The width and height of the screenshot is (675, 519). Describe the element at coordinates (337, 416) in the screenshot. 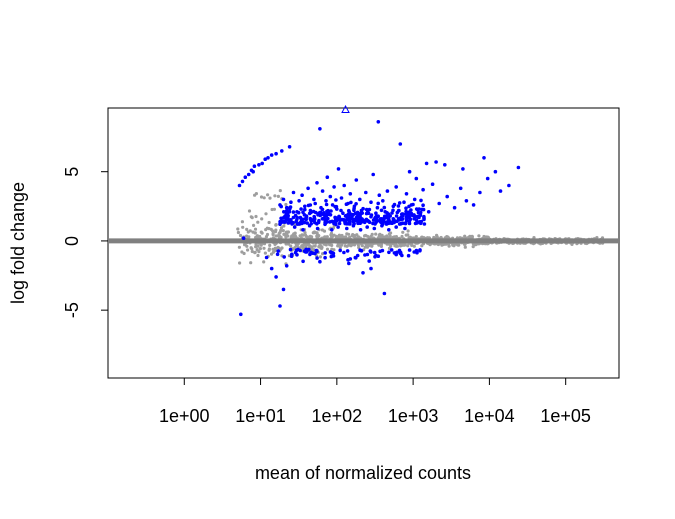

I see `x-tick-label: 1e+02` at that location.